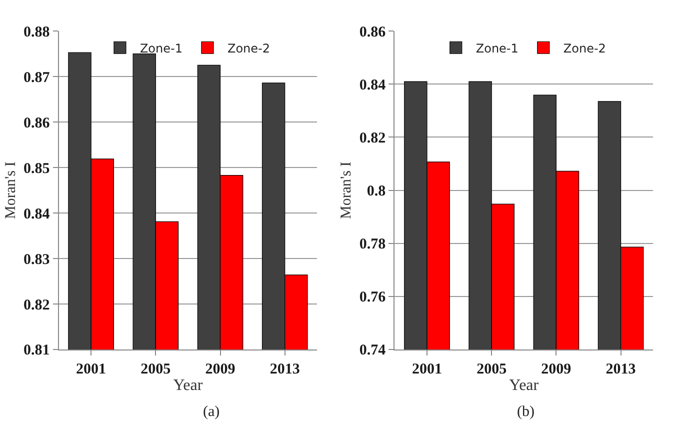 The width and height of the screenshot is (676, 435). Describe the element at coordinates (525, 412) in the screenshot. I see `text: (b)` at that location.